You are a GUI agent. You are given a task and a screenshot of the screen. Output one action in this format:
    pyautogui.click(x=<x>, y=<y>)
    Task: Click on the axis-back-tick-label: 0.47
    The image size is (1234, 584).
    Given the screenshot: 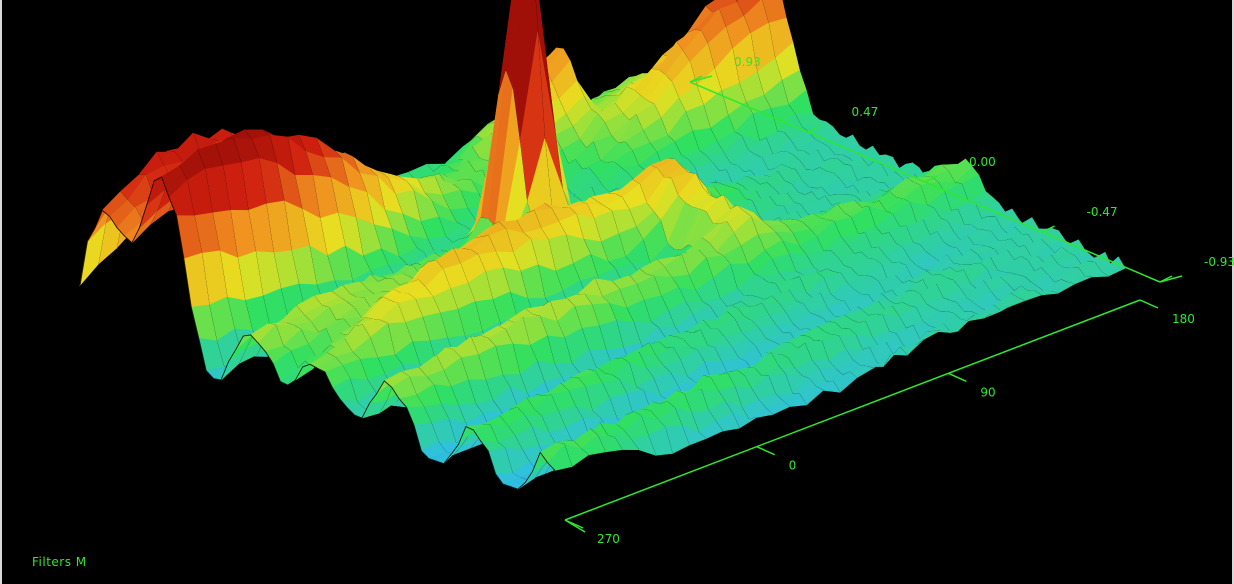 What is the action you would take?
    pyautogui.click(x=865, y=112)
    